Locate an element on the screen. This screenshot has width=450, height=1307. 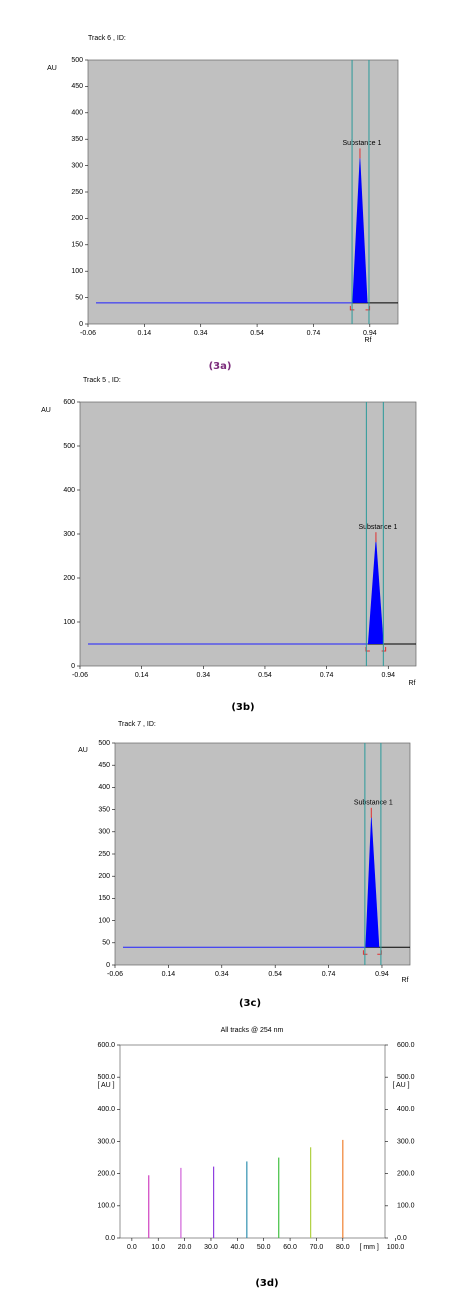
y-tick-label-right: 400.0 is located at coordinates (406, 1109).